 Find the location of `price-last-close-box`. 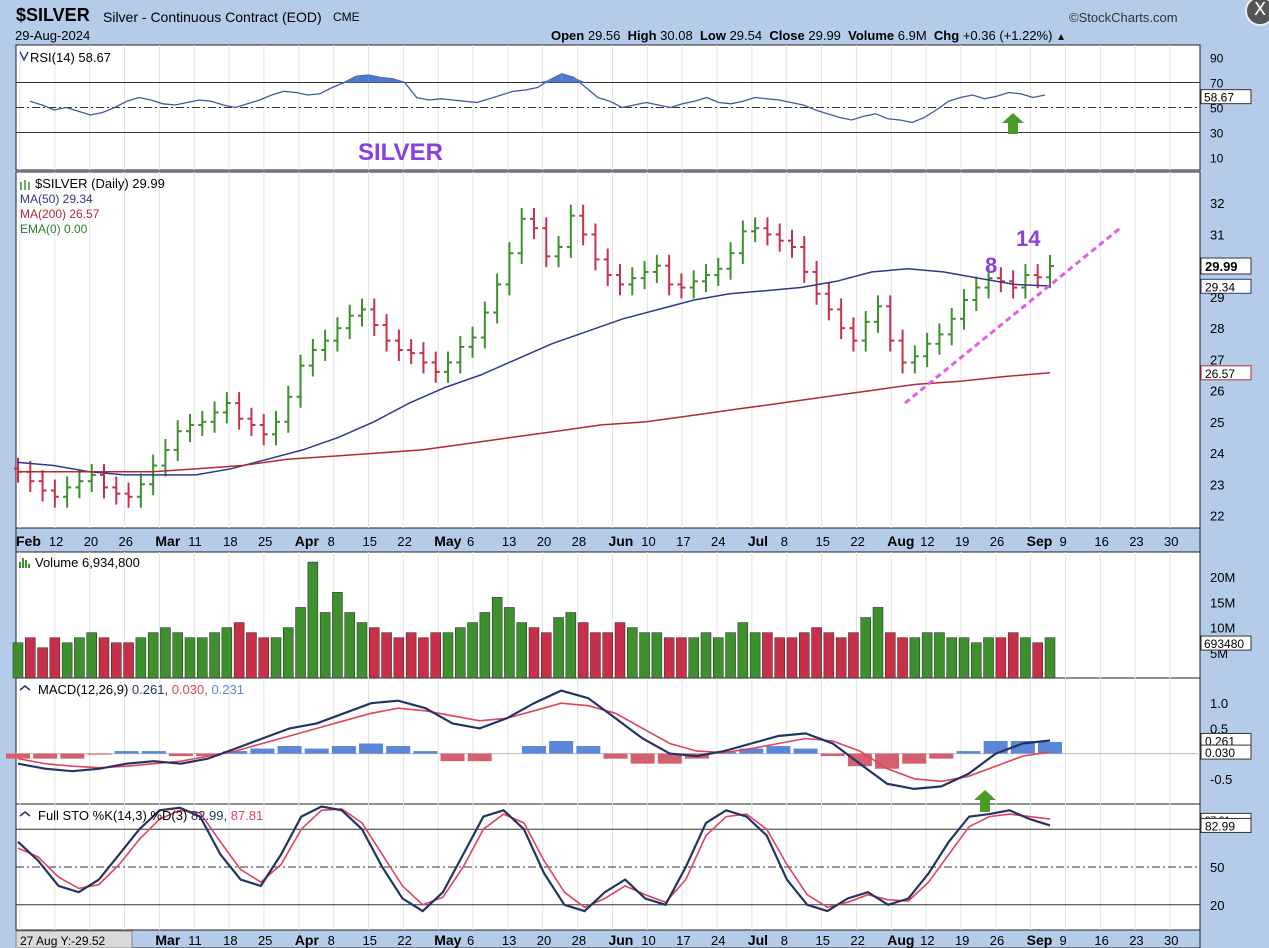

price-last-close-box is located at coordinates (1226, 266).